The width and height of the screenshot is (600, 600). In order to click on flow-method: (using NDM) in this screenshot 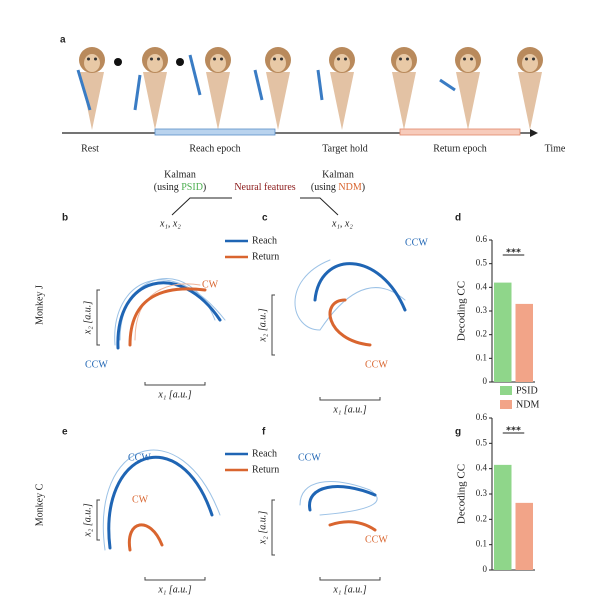, I will do `click(338, 187)`.